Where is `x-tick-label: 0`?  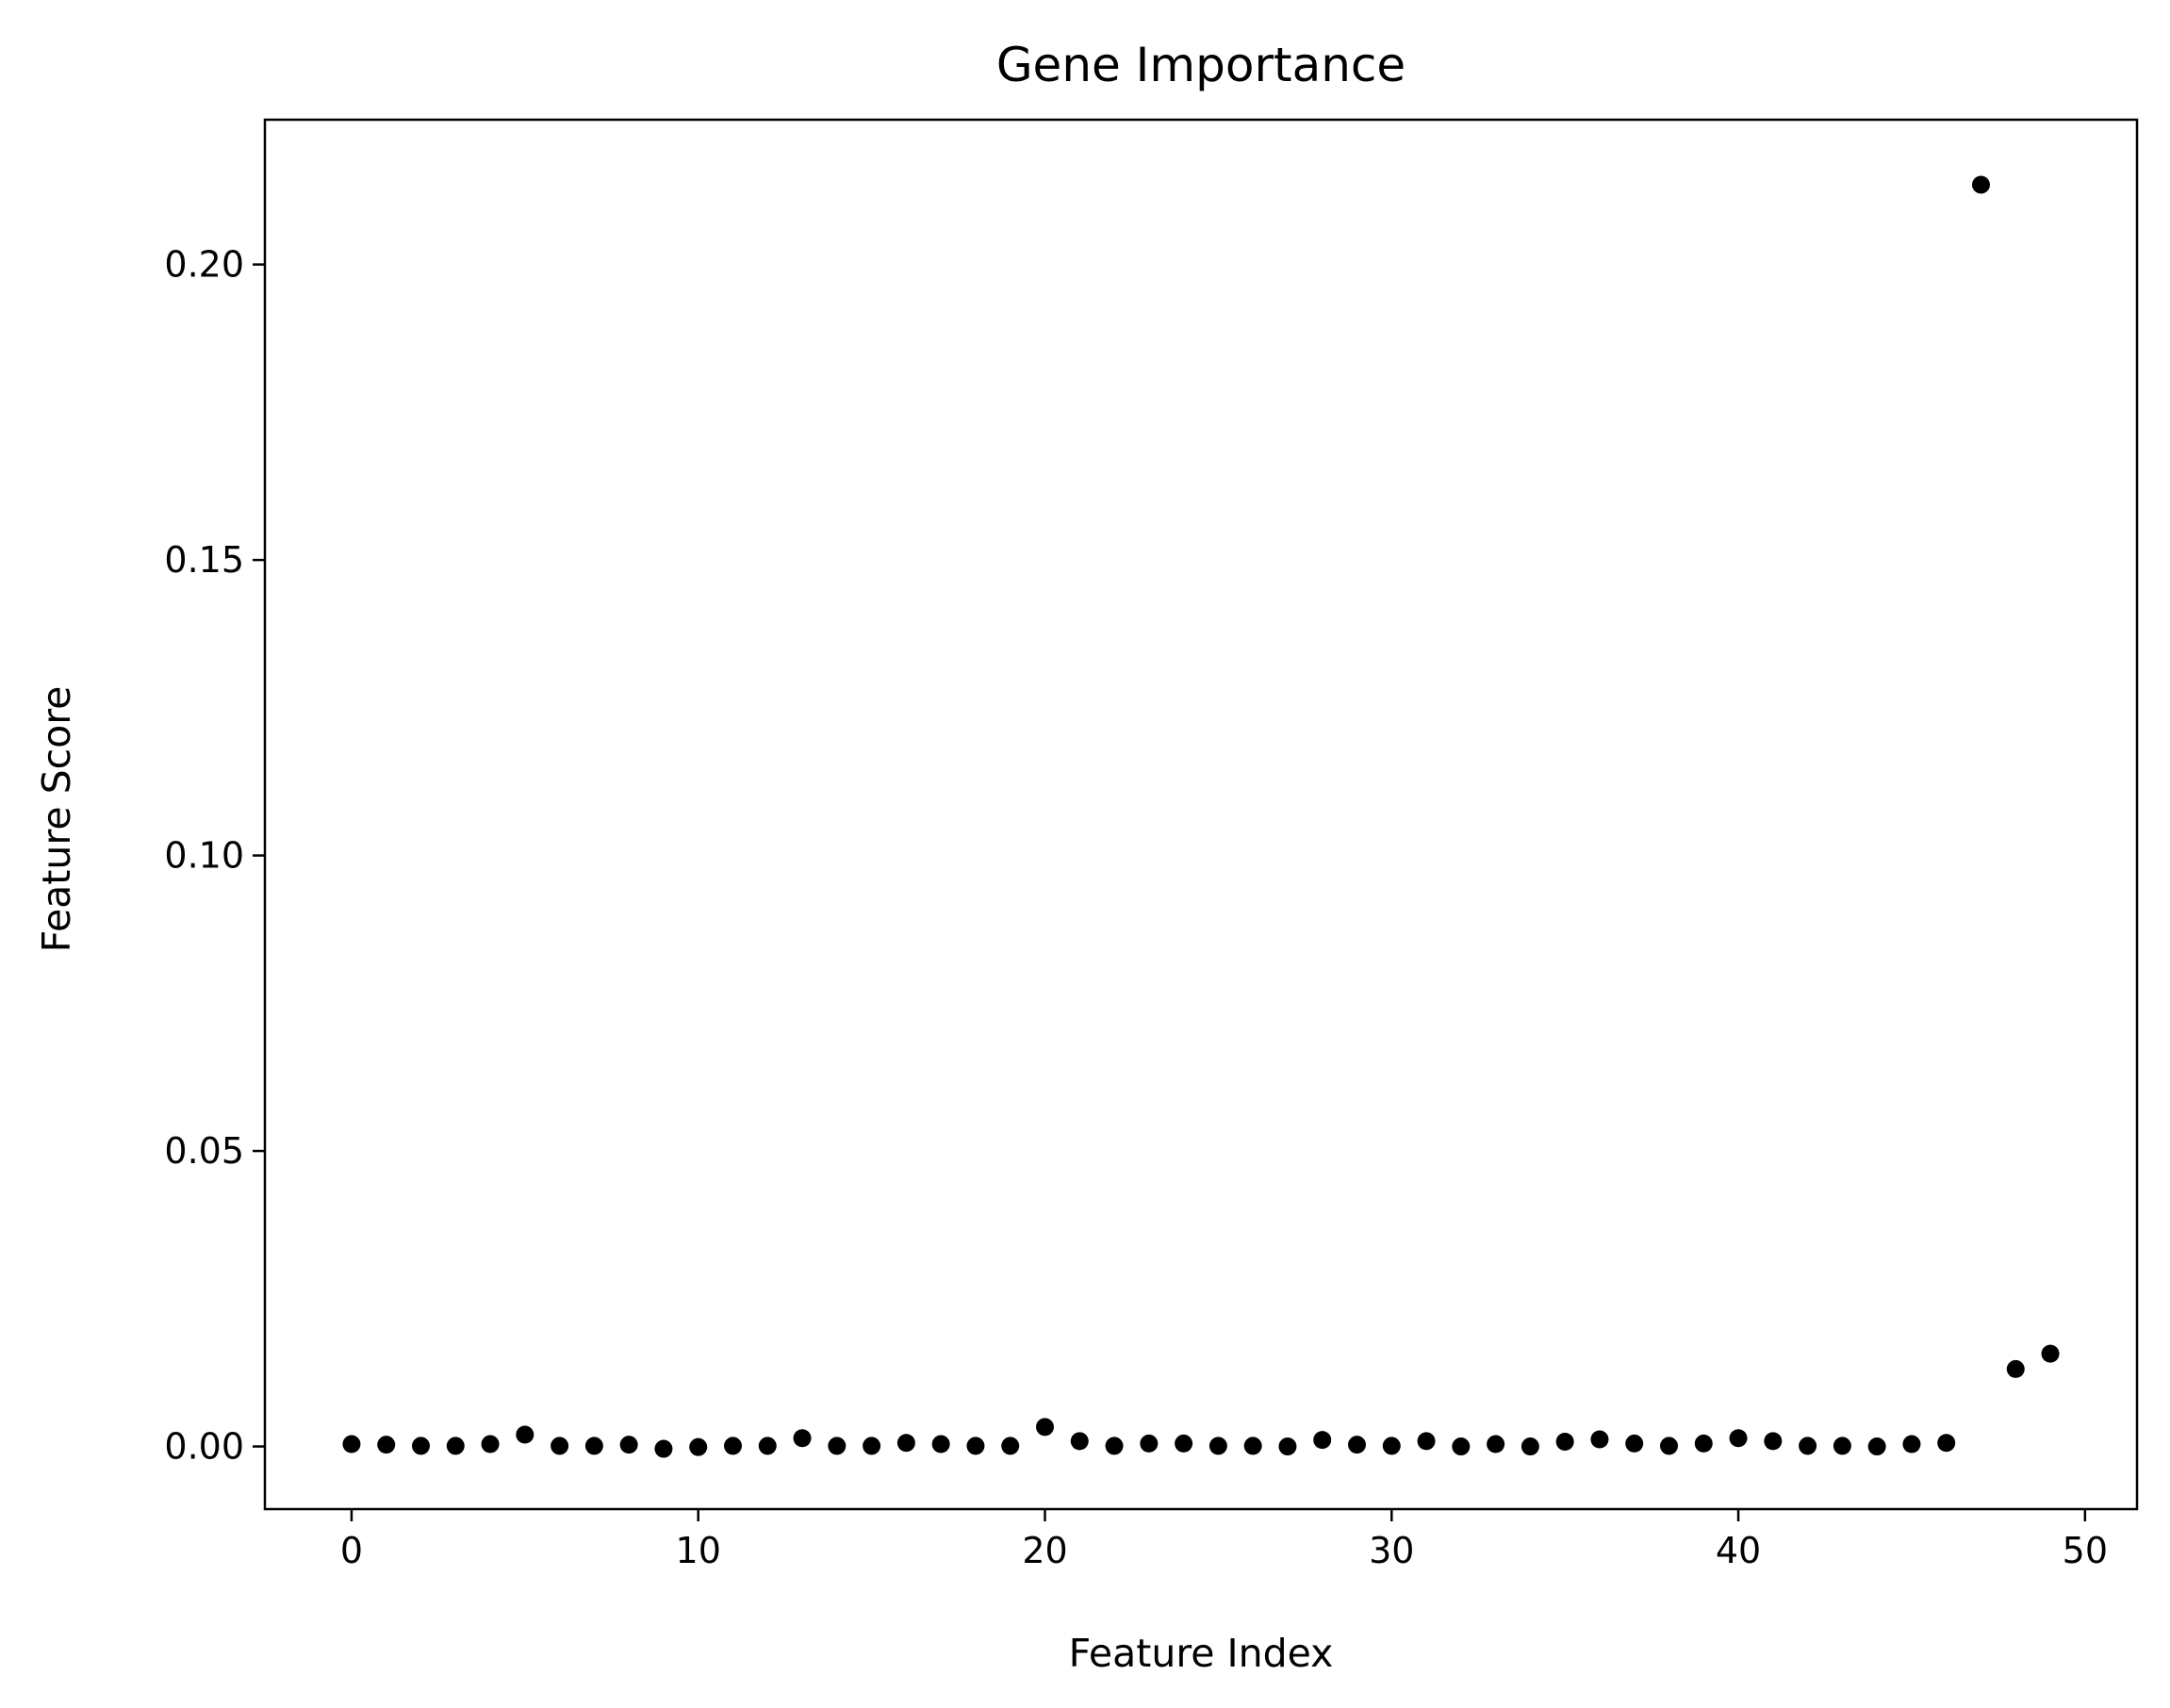 x-tick-label: 0 is located at coordinates (351, 1551).